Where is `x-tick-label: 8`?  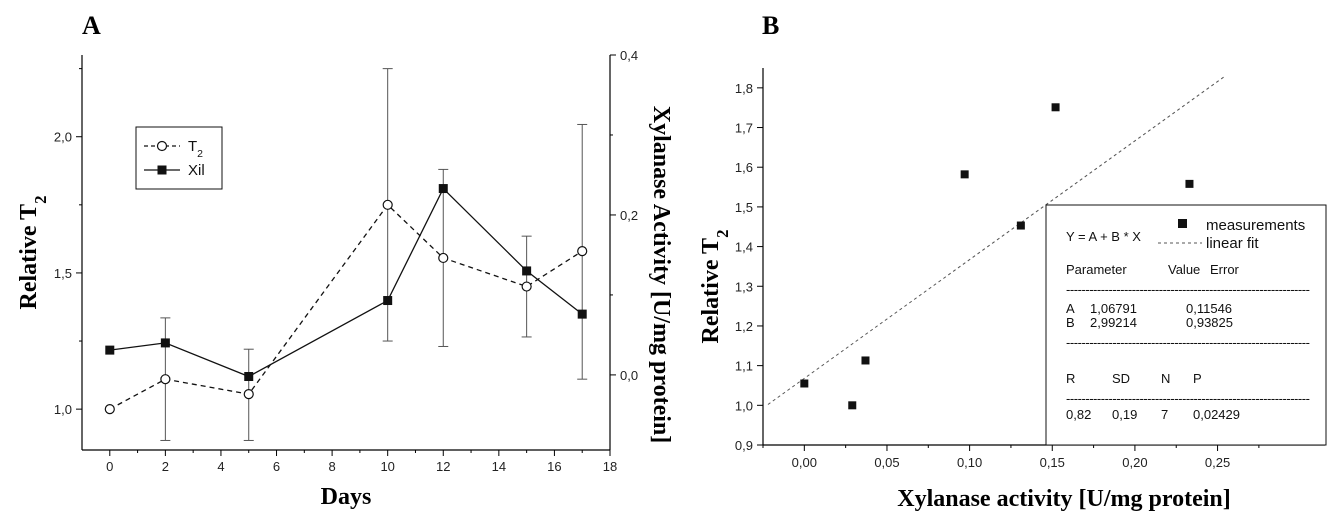
x-tick-label: 8 is located at coordinates (331, 466).